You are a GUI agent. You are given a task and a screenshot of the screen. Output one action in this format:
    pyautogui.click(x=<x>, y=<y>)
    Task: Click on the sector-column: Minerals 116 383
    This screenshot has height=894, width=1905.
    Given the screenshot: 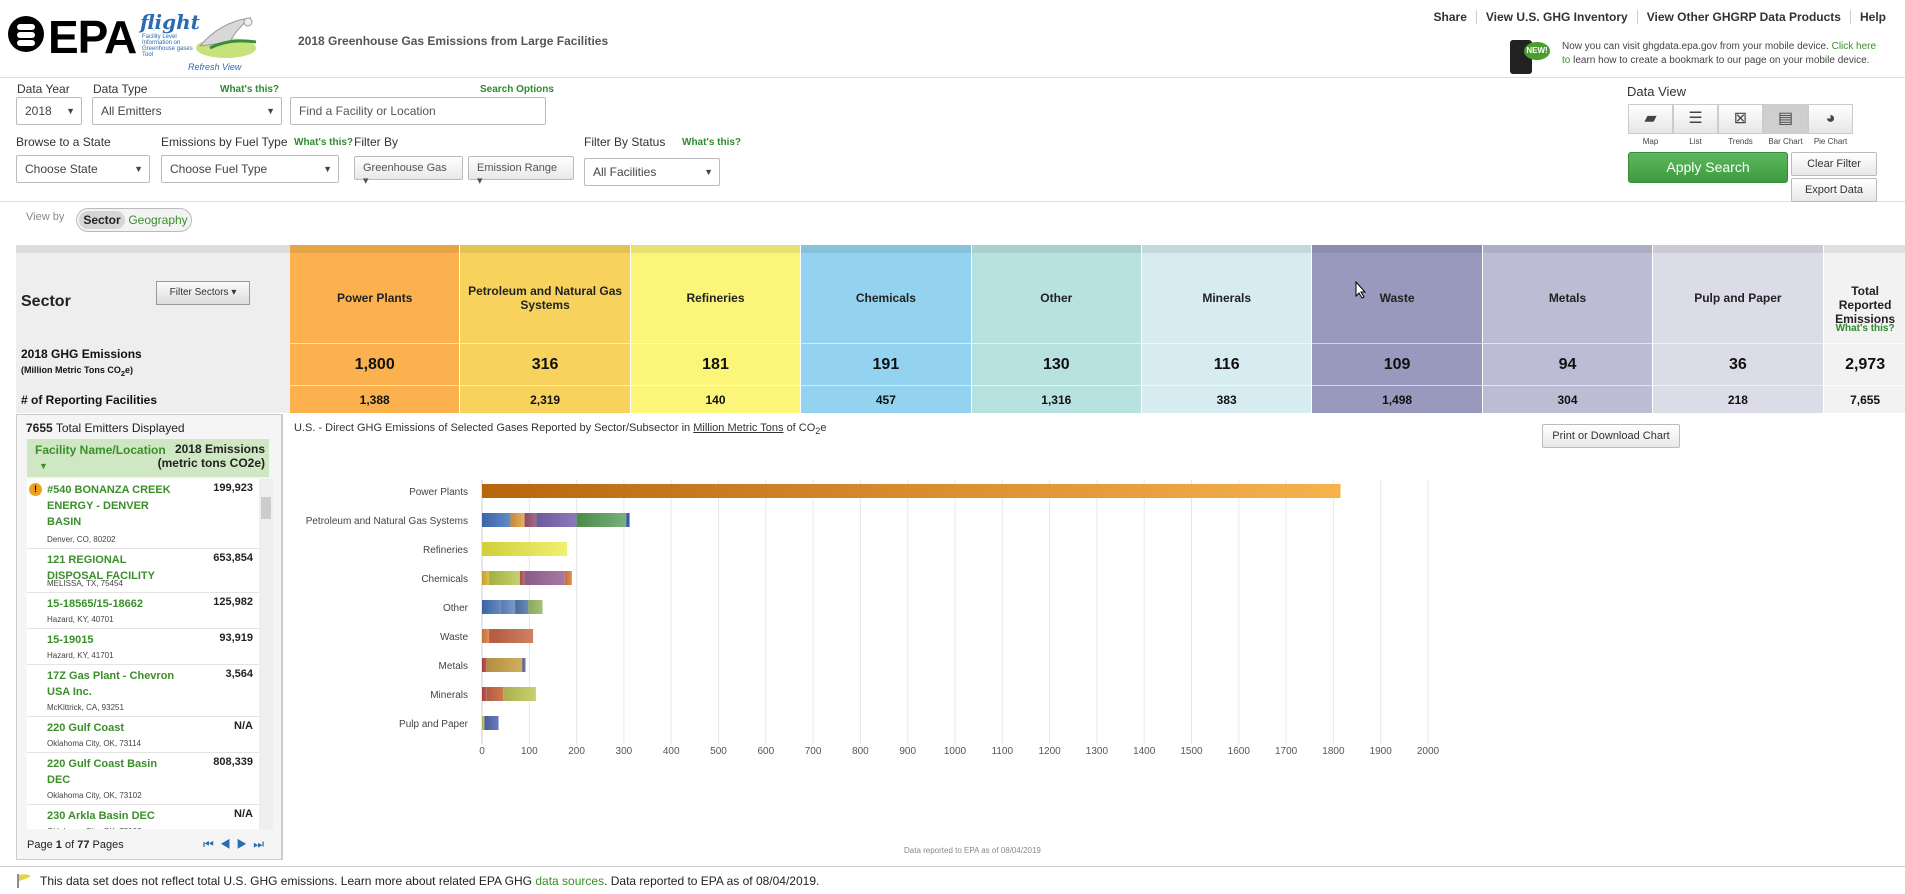 What is the action you would take?
    pyautogui.click(x=1227, y=329)
    